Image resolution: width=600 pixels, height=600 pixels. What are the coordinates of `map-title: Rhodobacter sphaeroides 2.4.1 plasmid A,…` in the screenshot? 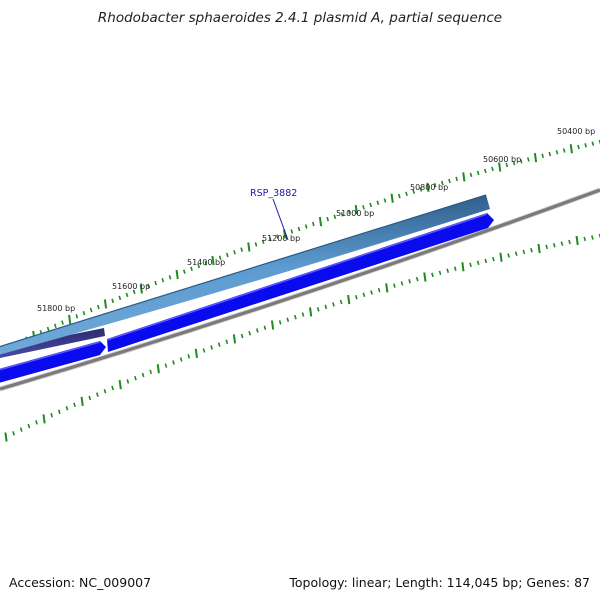 It's located at (300, 18).